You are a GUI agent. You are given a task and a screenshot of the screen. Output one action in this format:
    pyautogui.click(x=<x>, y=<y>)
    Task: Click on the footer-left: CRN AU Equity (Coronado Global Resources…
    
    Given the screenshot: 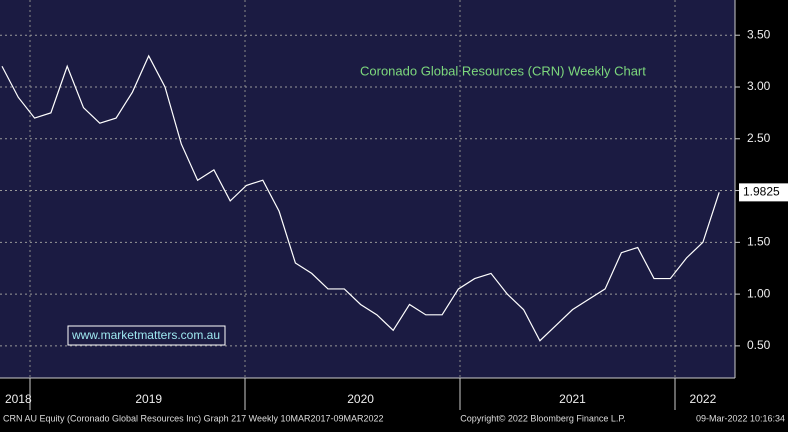 What is the action you would take?
    pyautogui.click(x=193, y=418)
    